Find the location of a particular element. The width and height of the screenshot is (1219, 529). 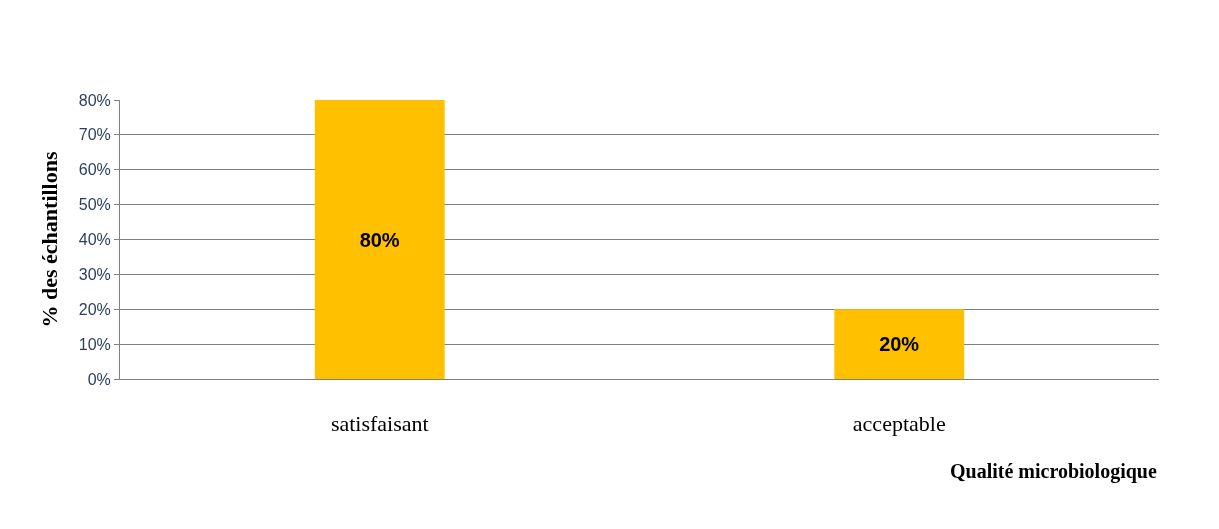

y-axis-title: % des échantillons is located at coordinates (49, 239).